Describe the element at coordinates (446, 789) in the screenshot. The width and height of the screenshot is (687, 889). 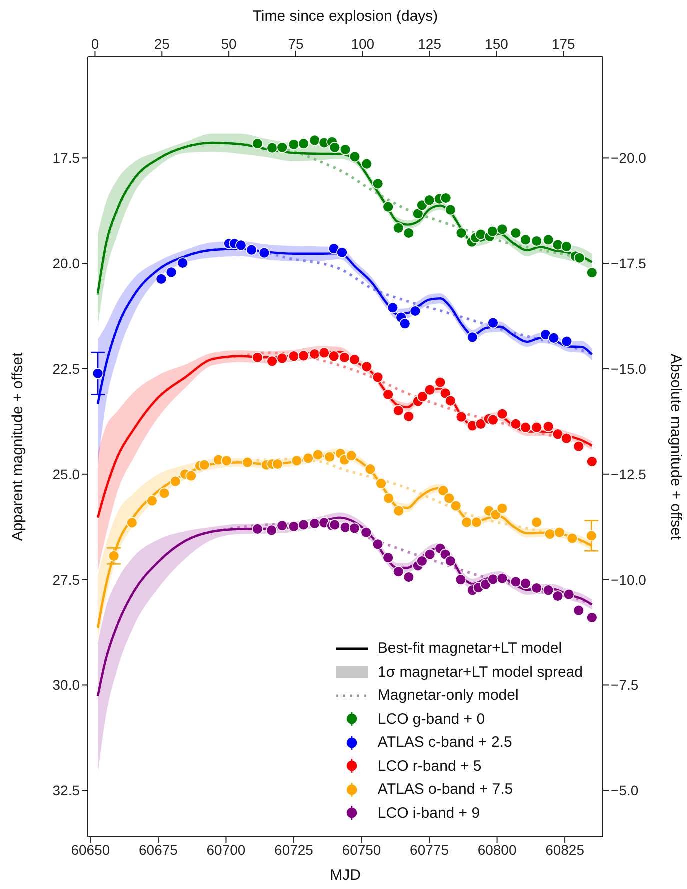
I see `legend-label: ATLAS o-band + 7.5` at that location.